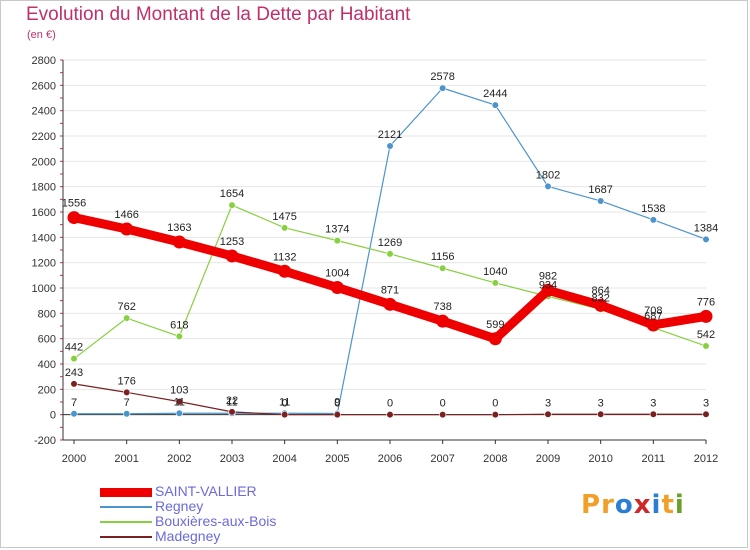 The width and height of the screenshot is (750, 550). I want to click on y-tick-label: 200, so click(47, 390).